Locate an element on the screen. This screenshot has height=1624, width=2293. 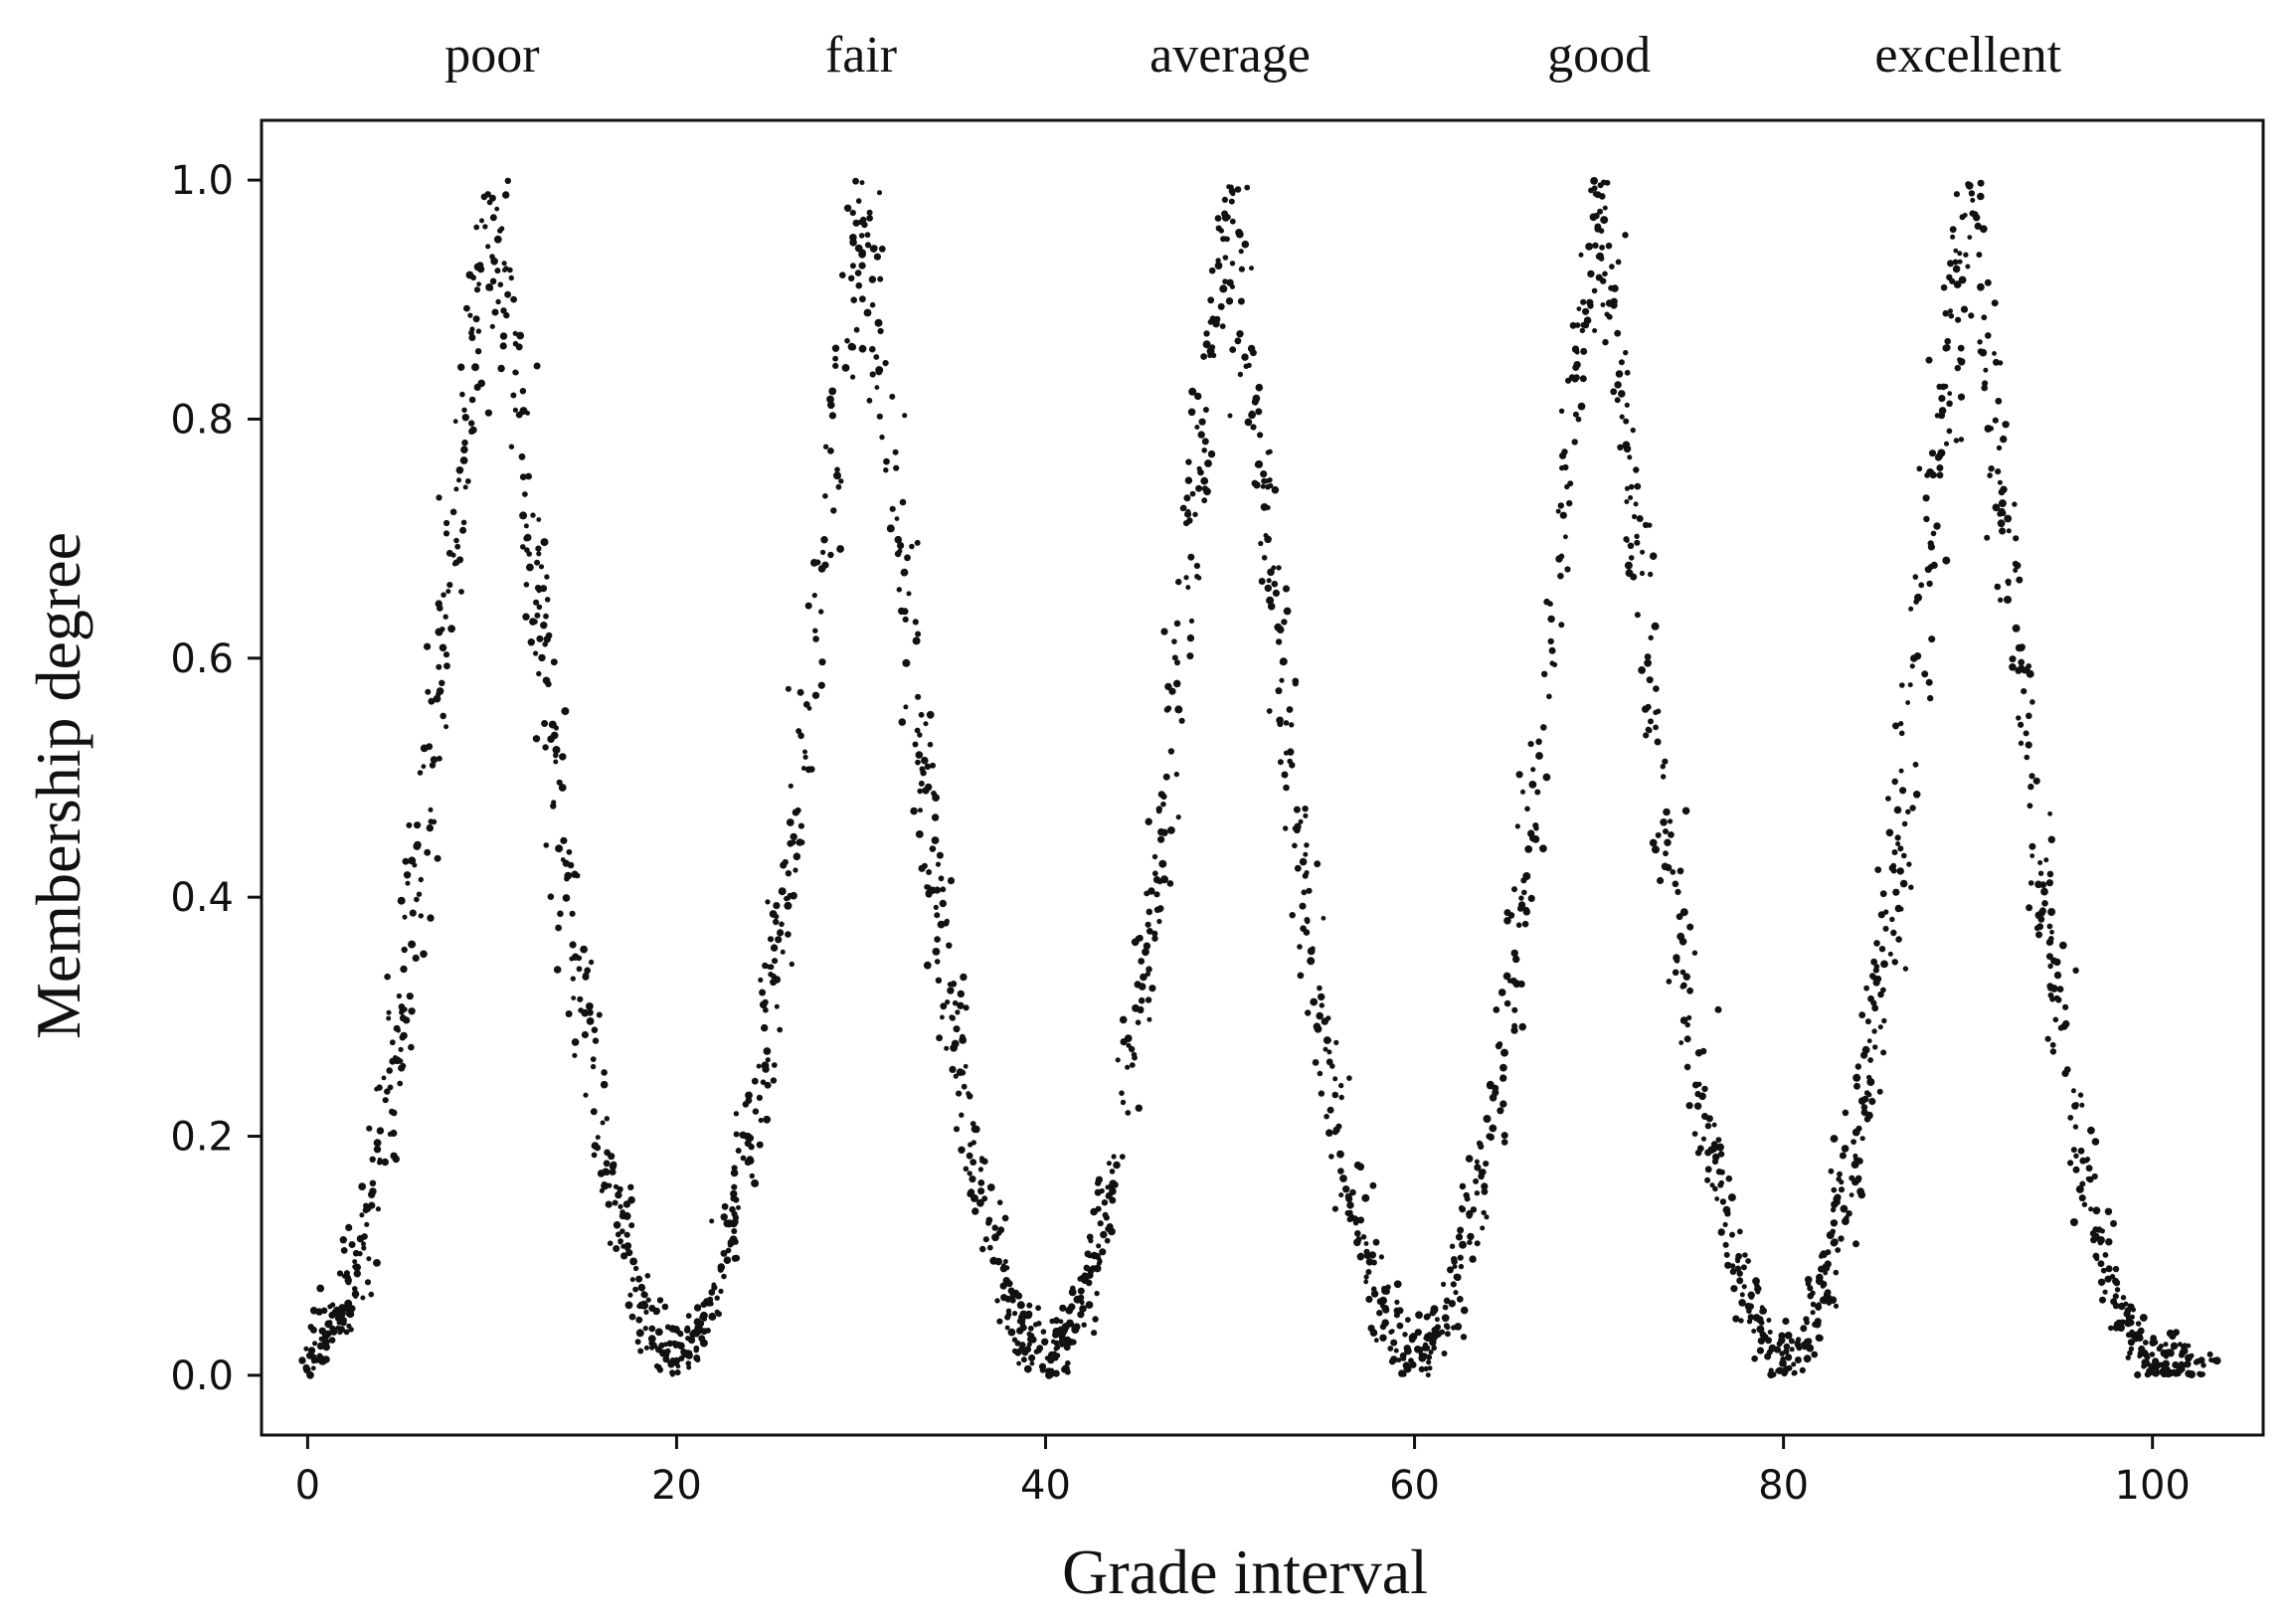
y-tick-label: 0.6 is located at coordinates (202, 659).